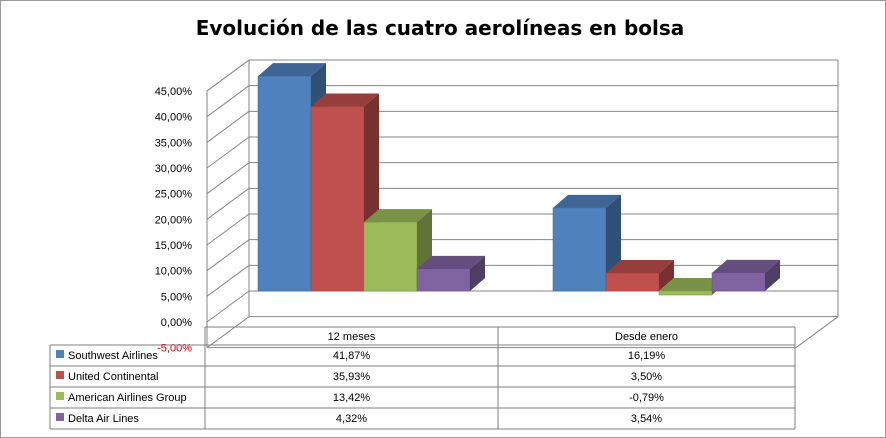 The image size is (886, 438). I want to click on y-tick-label: 30,00%, so click(174, 169).